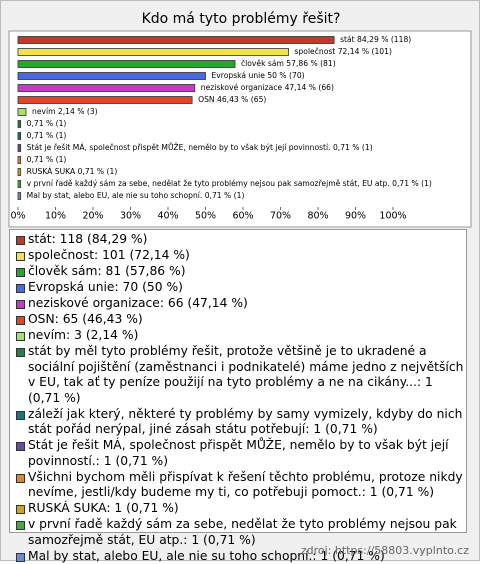 This screenshot has width=480, height=564. I want to click on x-tick-label: 80%, so click(317, 216).